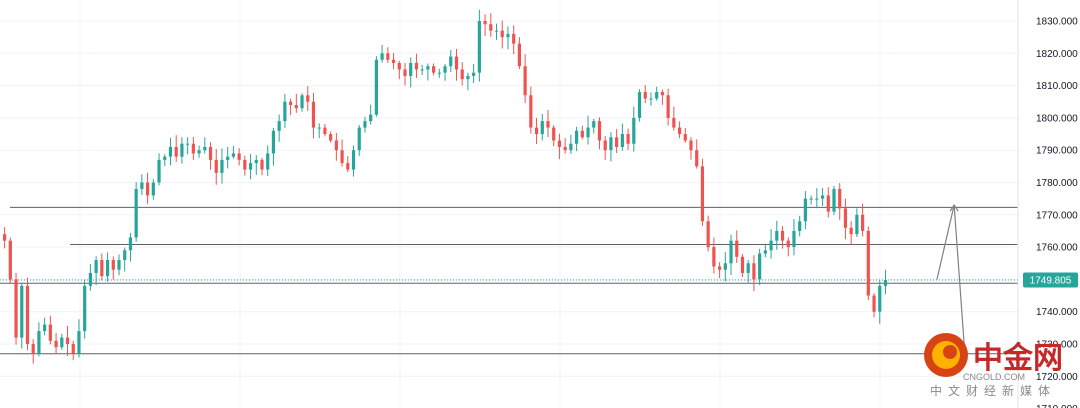 This screenshot has height=408, width=1080. Describe the element at coordinates (993, 390) in the screenshot. I see `watermark-tagline: 中文财经新媒体` at that location.